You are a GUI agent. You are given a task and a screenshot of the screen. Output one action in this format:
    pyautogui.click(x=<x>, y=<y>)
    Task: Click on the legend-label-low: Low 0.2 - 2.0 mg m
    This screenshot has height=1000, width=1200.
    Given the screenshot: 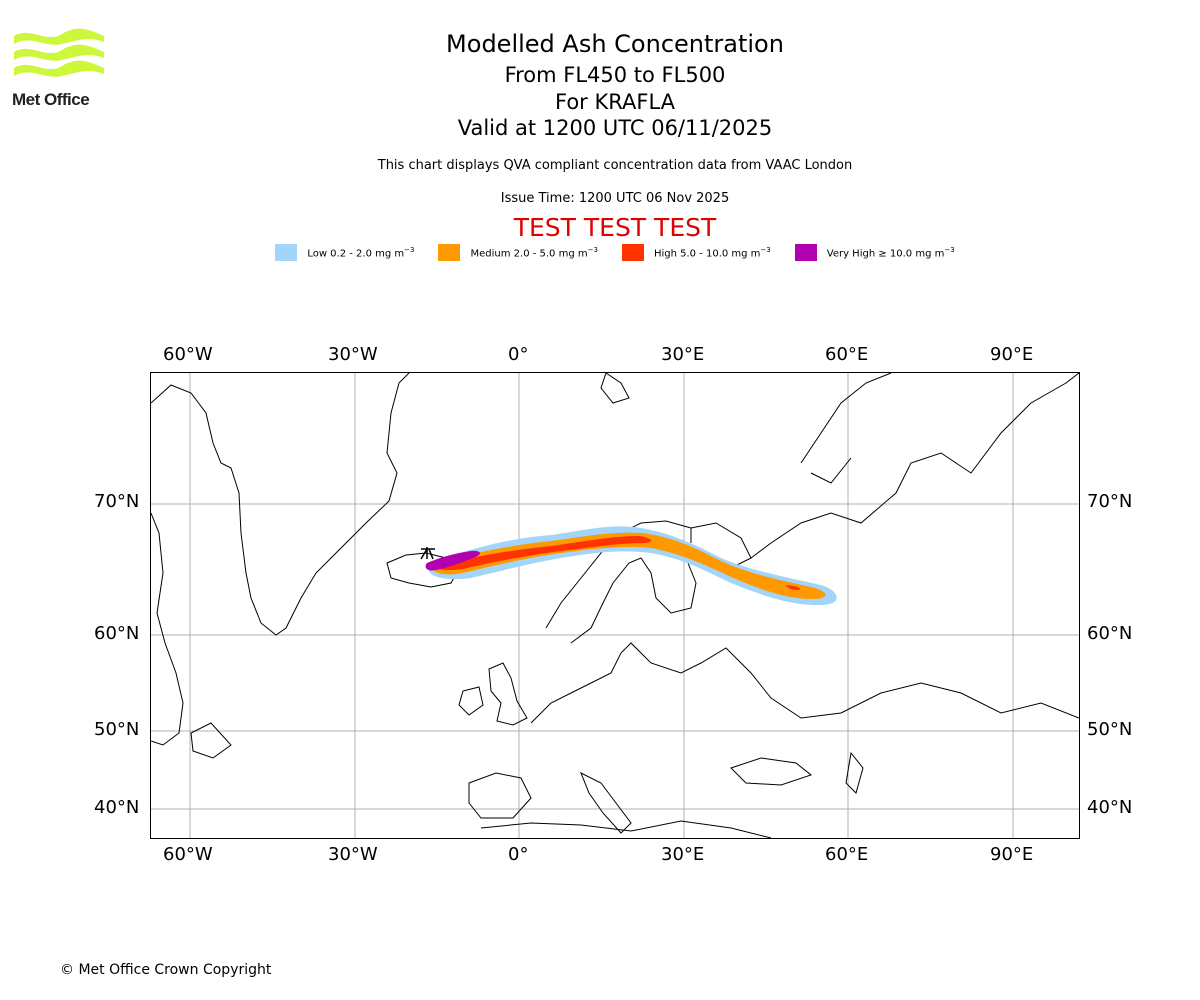 What is the action you would take?
    pyautogui.click(x=356, y=254)
    